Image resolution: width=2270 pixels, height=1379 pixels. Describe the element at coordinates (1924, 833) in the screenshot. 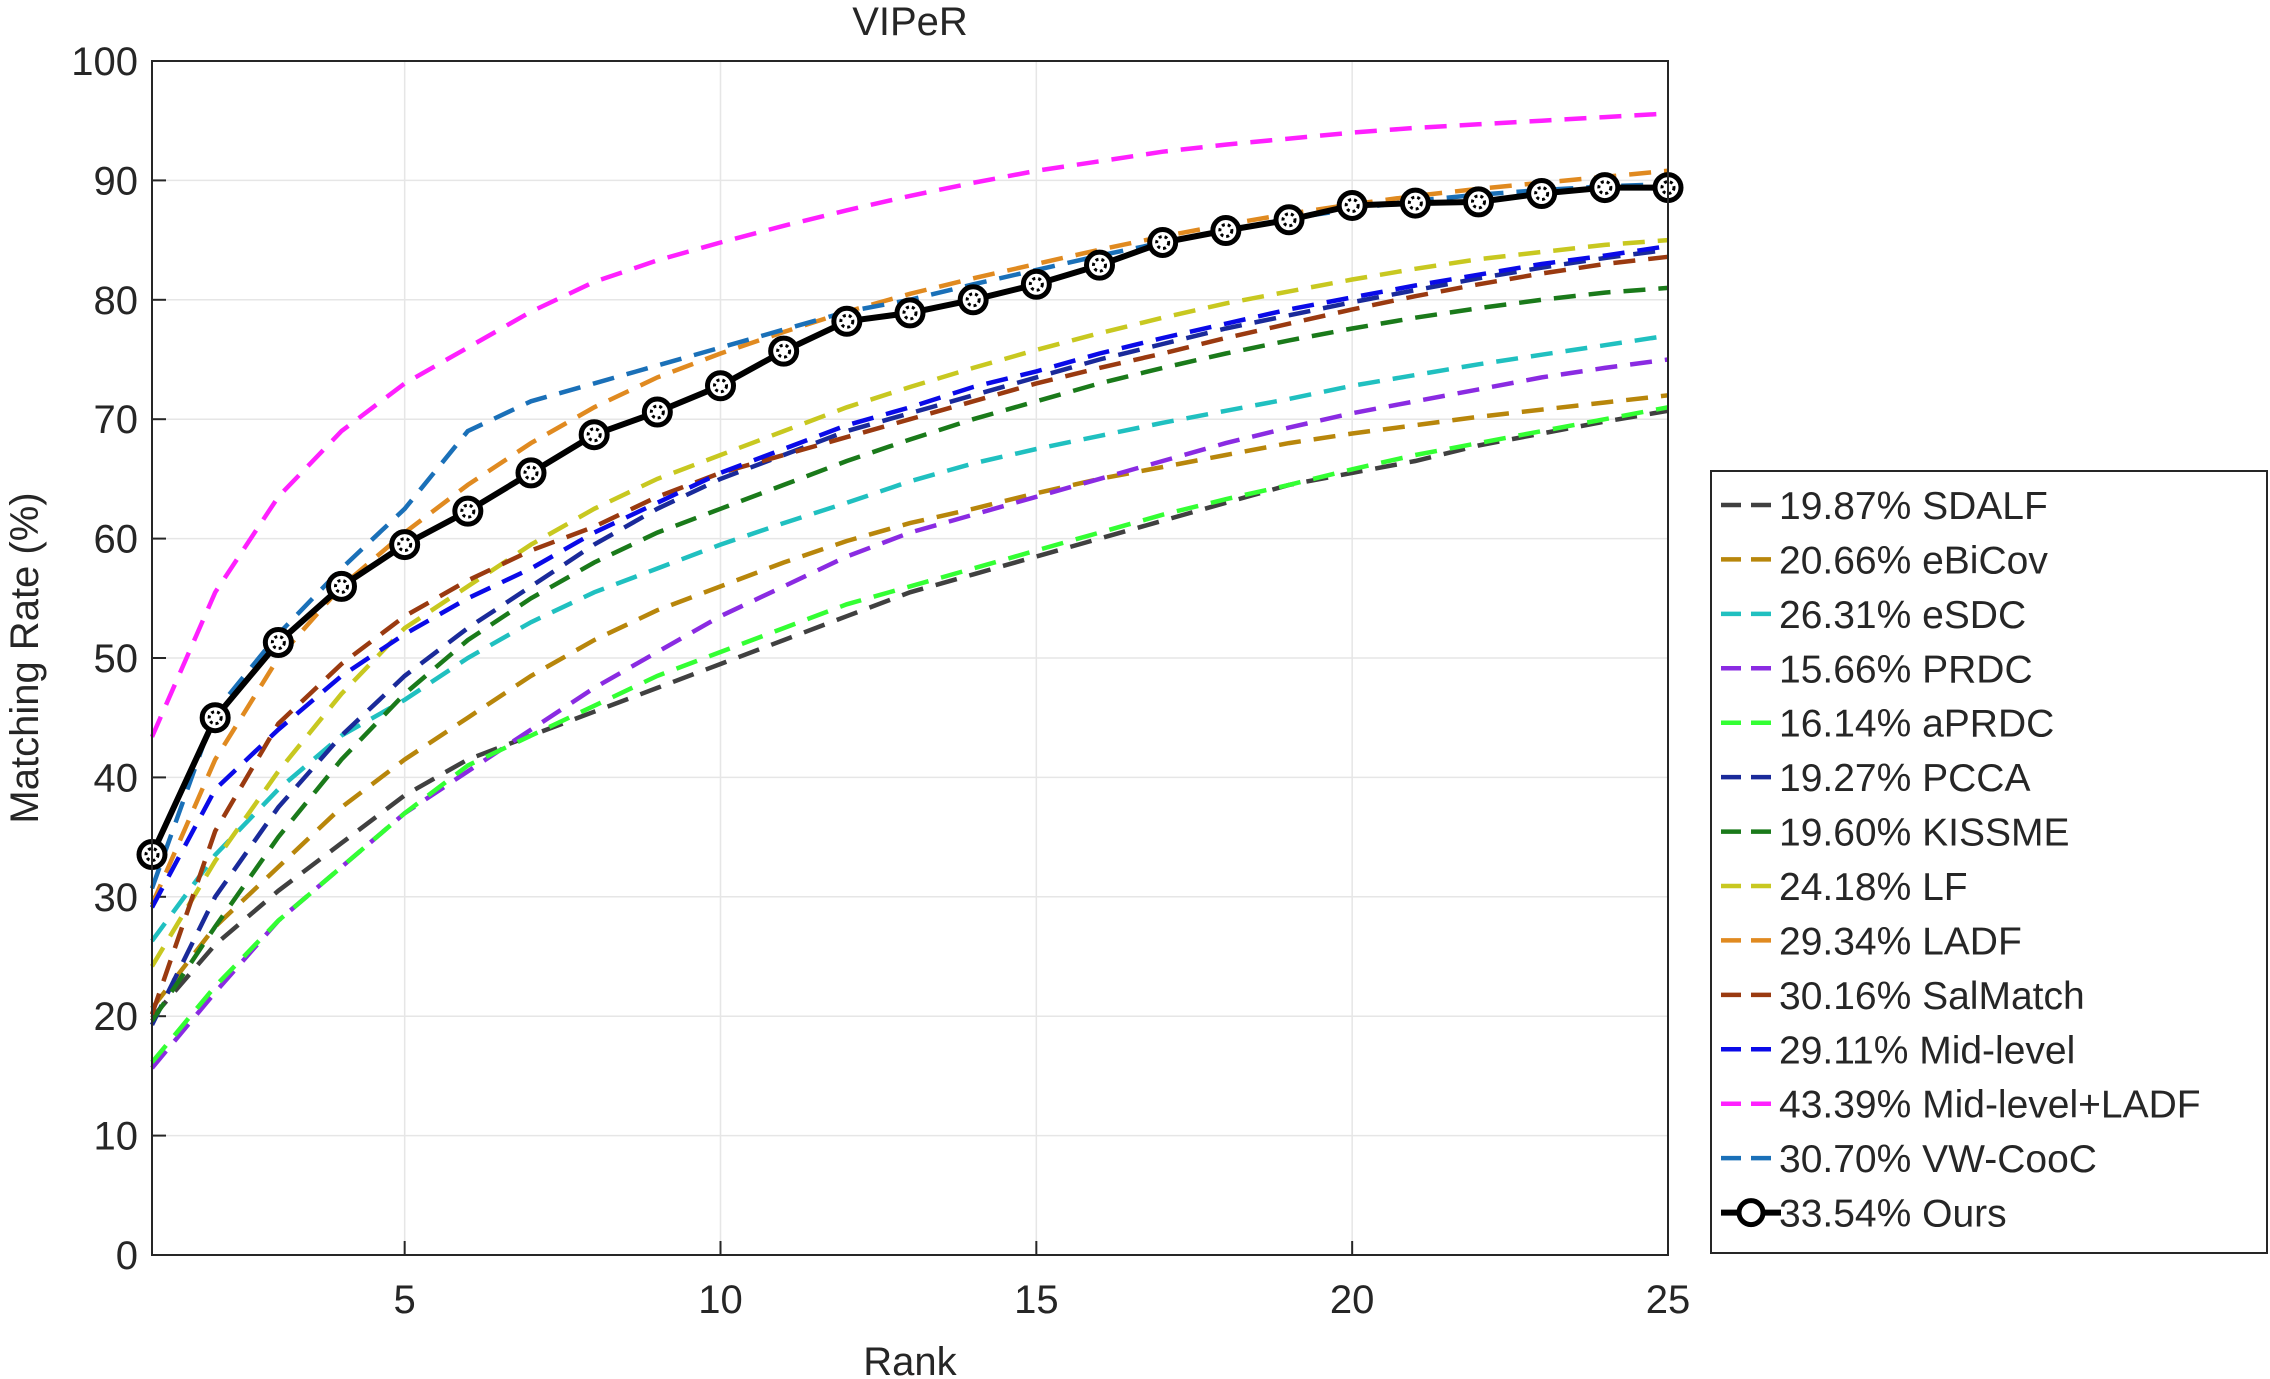

I see `legend-label: 19.60% KISSME` at that location.